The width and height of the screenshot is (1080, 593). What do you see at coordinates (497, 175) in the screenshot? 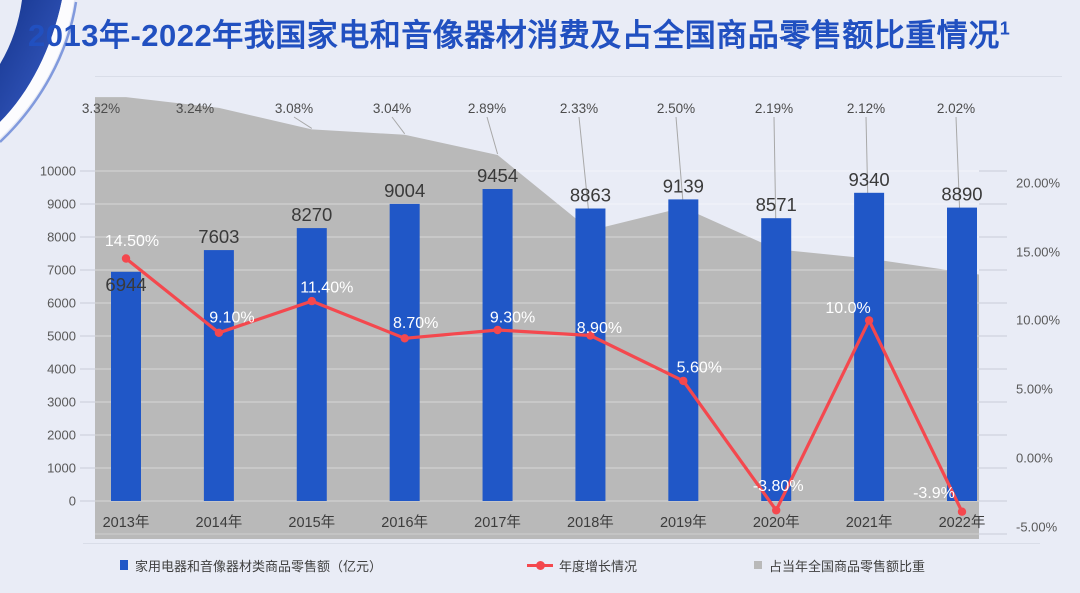
I see `bar-value-label: 9454` at bounding box center [497, 175].